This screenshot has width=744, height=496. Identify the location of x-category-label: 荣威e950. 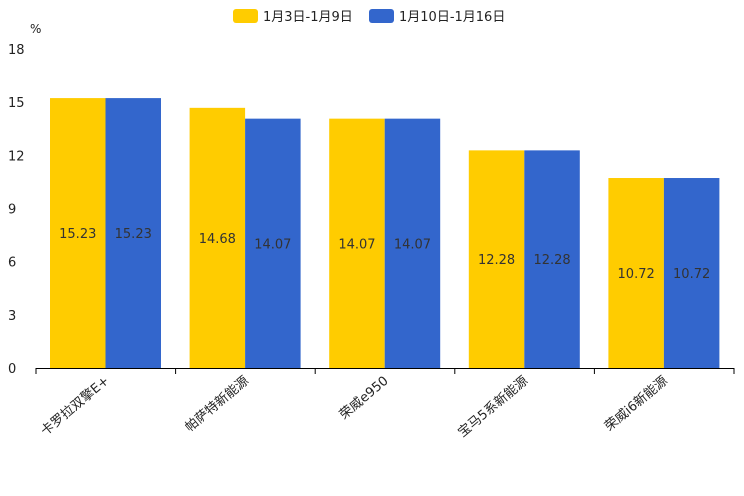
(364, 398).